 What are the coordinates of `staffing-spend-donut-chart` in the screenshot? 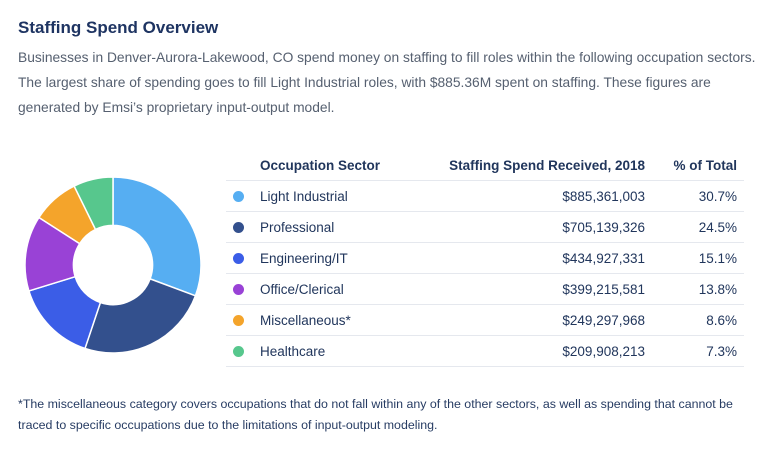 It's located at (113, 265).